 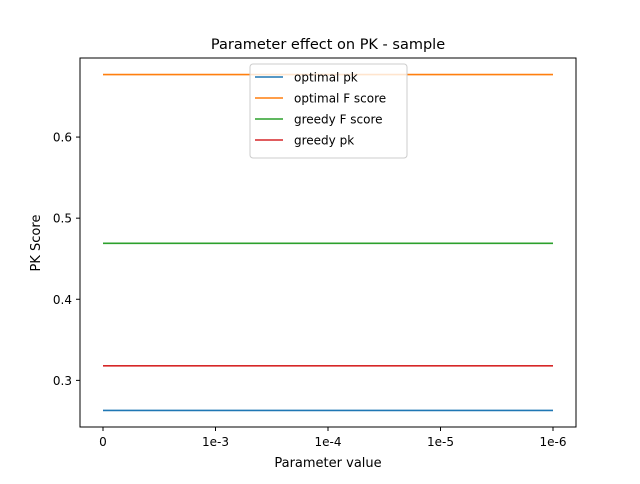 I want to click on y-tick-label: 0.3, so click(x=62, y=381).